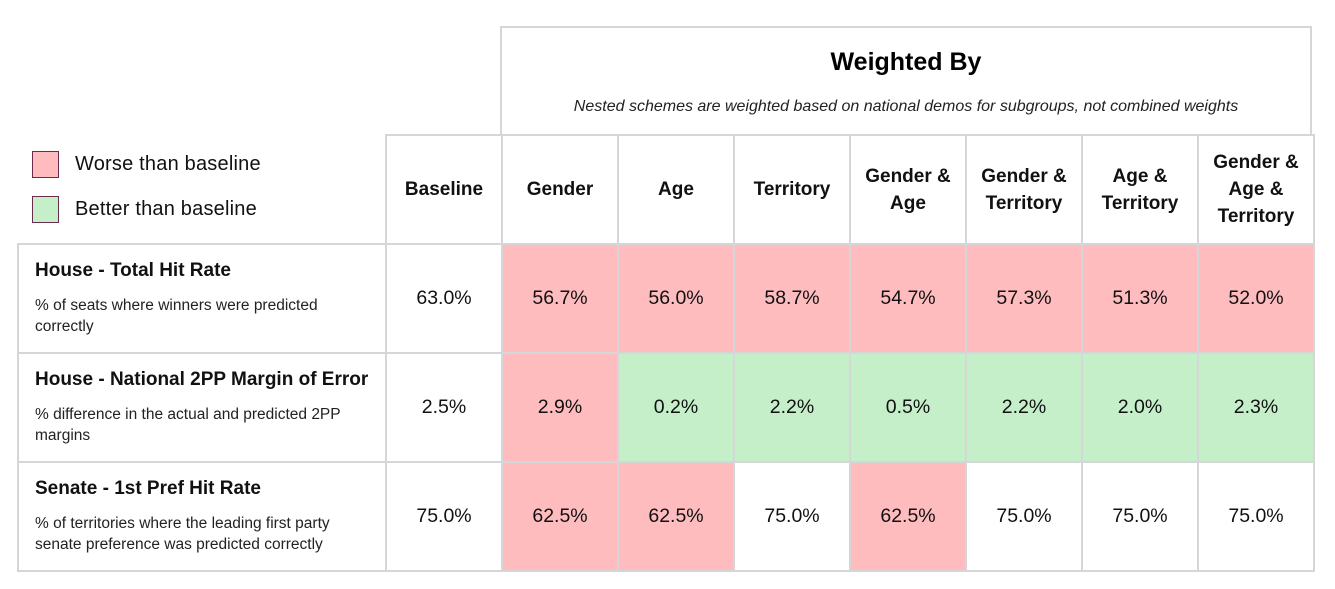  I want to click on column-header-gender-age: Gender & Age, so click(908, 189).